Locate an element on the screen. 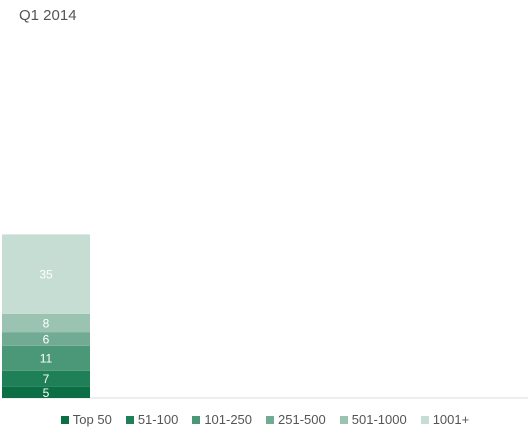 This screenshot has height=442, width=530. legend-label: 51-100 is located at coordinates (158, 419).